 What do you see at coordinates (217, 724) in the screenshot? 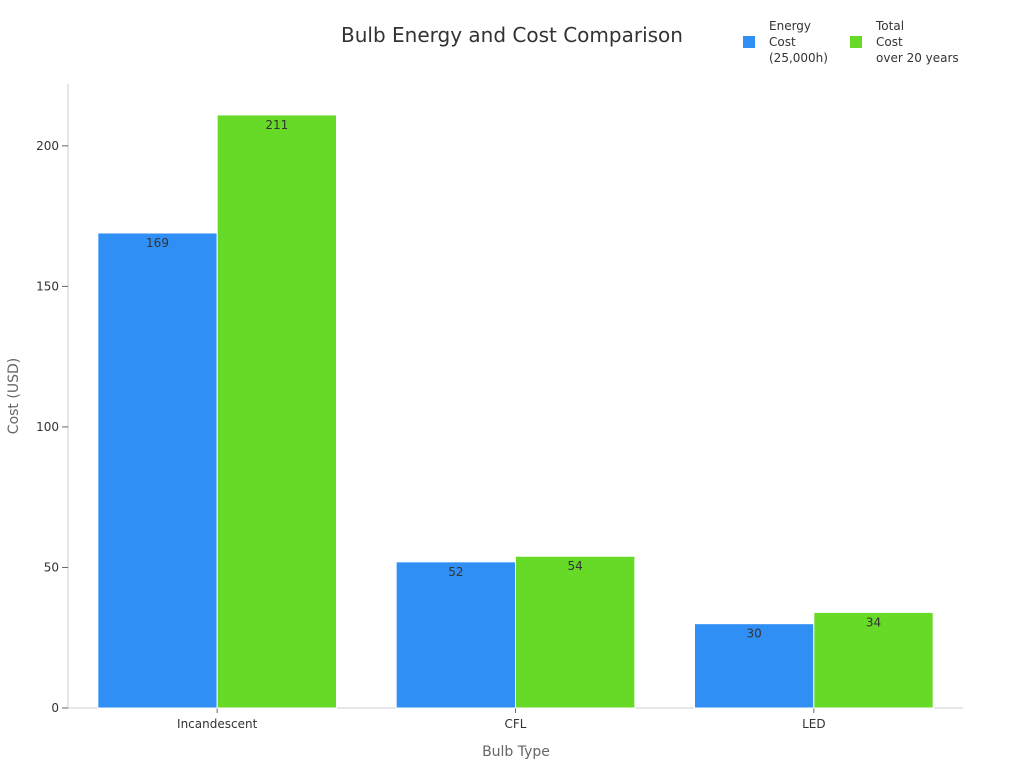
I see `x-tick-label-incandescent: Incandescent` at bounding box center [217, 724].